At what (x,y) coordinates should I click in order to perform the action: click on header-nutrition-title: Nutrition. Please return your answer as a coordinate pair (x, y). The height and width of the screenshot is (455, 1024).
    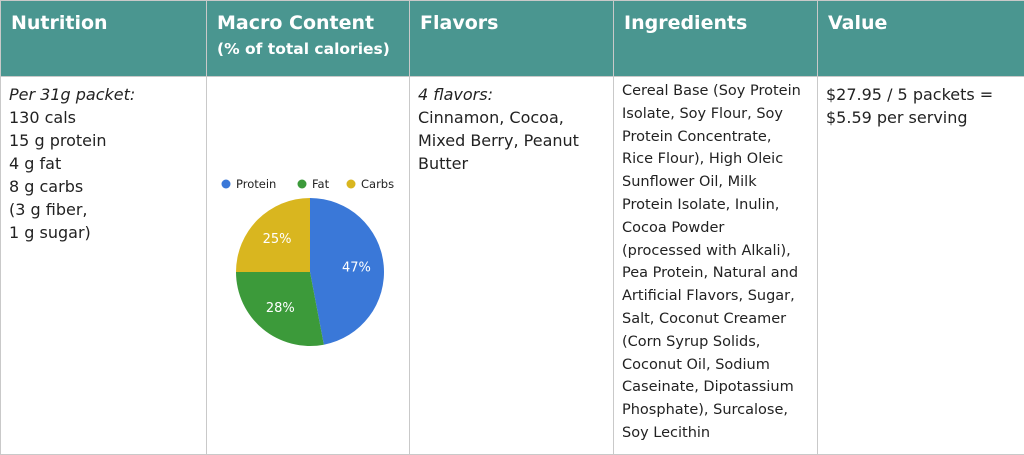
    Looking at the image, I should click on (59, 23).